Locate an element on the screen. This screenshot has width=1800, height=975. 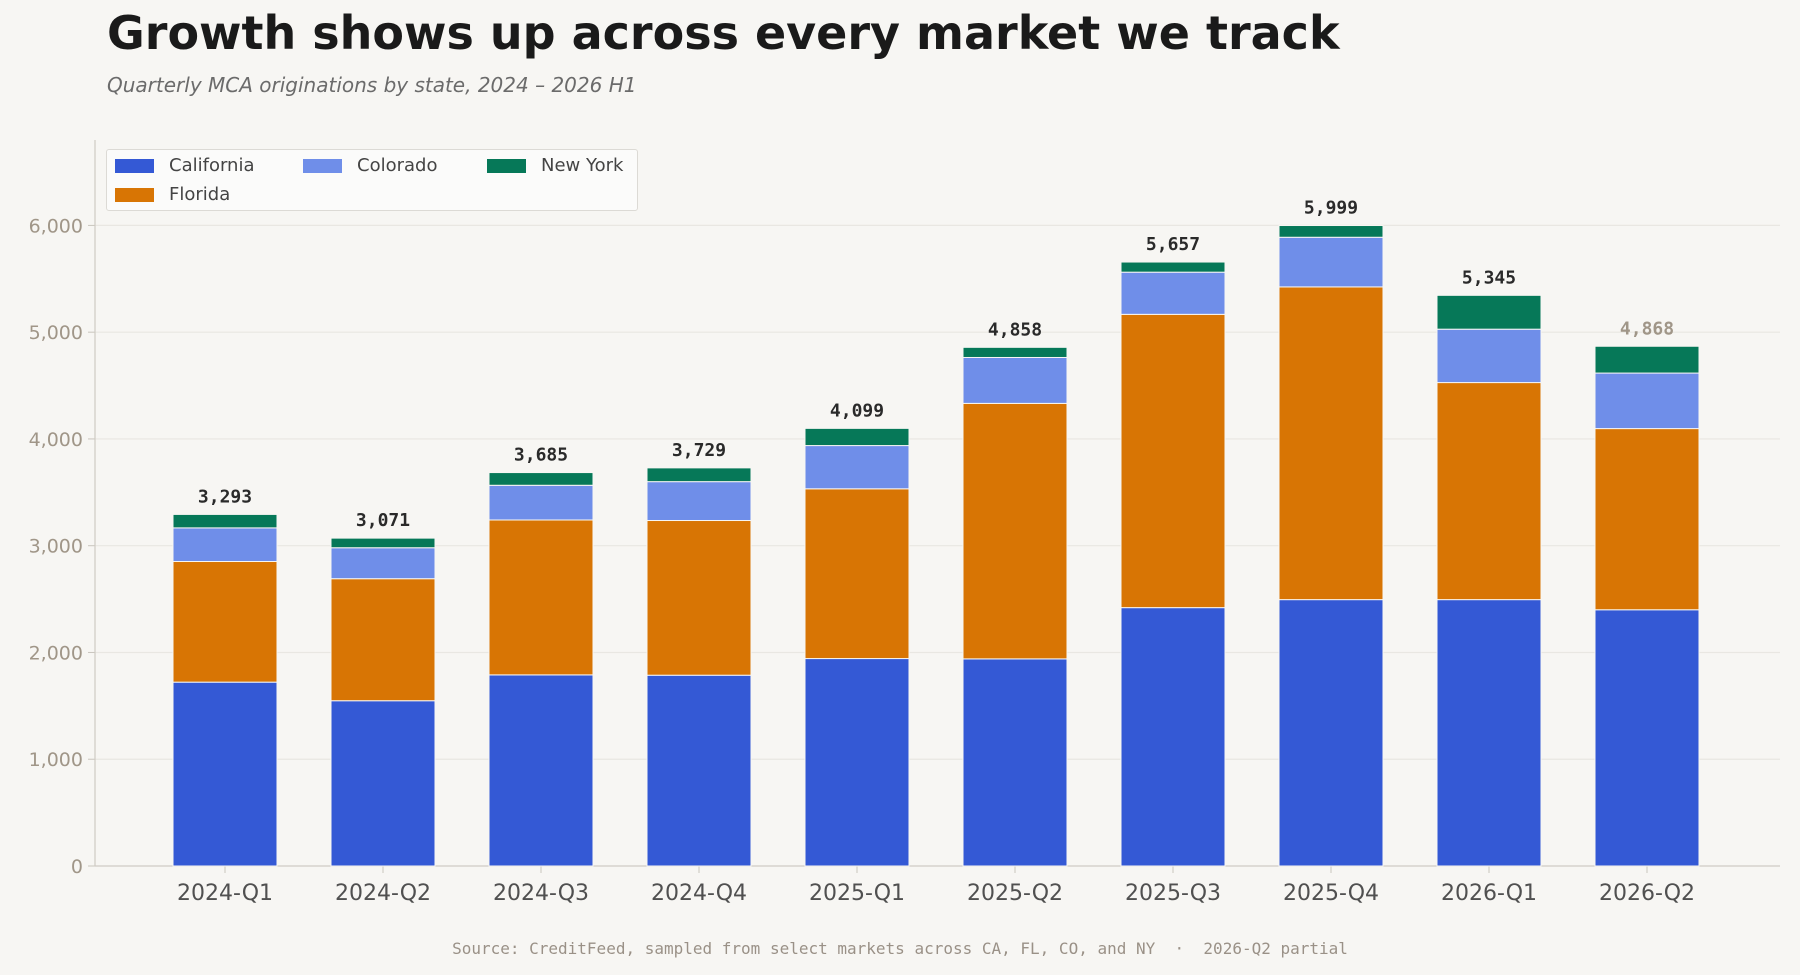
x-tick-label: 2024-Q1 is located at coordinates (225, 893).